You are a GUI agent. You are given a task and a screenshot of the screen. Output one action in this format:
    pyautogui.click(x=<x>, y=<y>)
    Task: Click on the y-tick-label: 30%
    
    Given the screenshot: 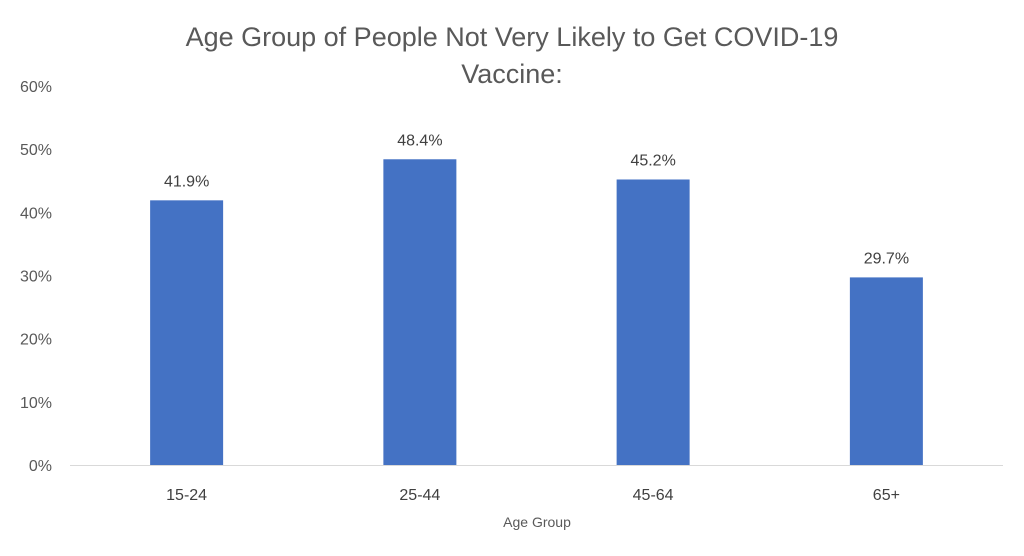 What is the action you would take?
    pyautogui.click(x=36, y=277)
    